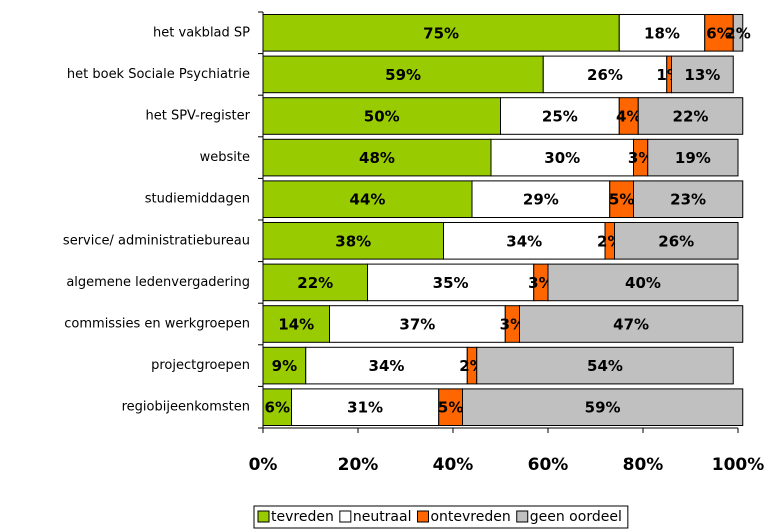 Image resolution: width=776 pixels, height=532 pixels. Describe the element at coordinates (156, 240) in the screenshot. I see `category-label: service/ administratiebureau` at that location.